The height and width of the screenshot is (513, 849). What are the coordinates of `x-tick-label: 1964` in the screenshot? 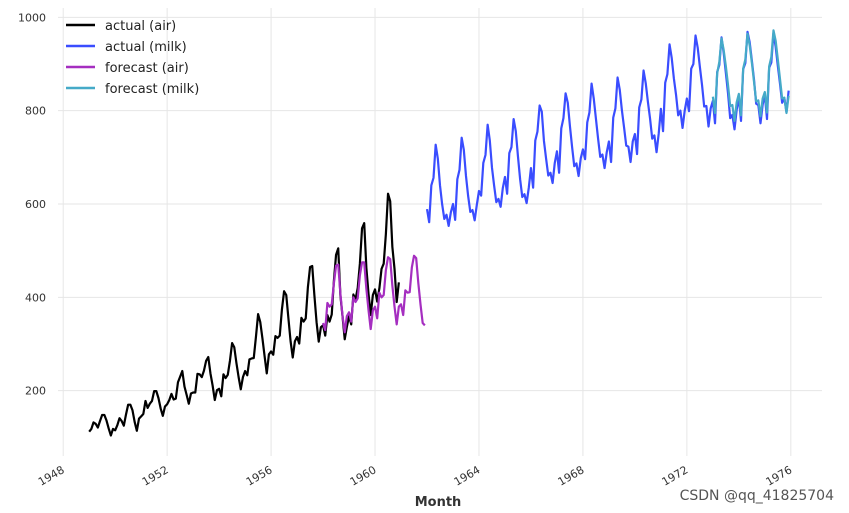 It's located at (467, 475).